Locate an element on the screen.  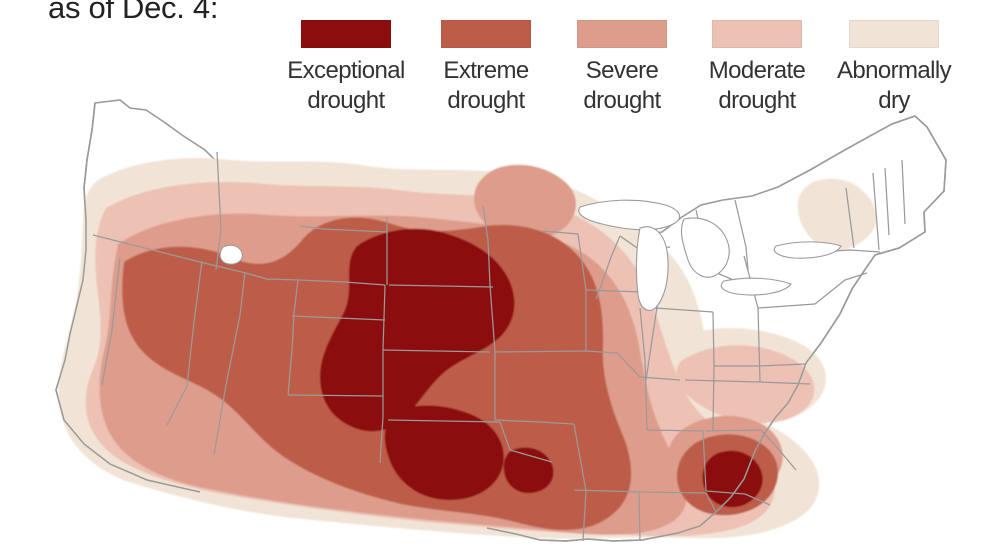
legend-abnormally-dry-swatch is located at coordinates (894, 34).